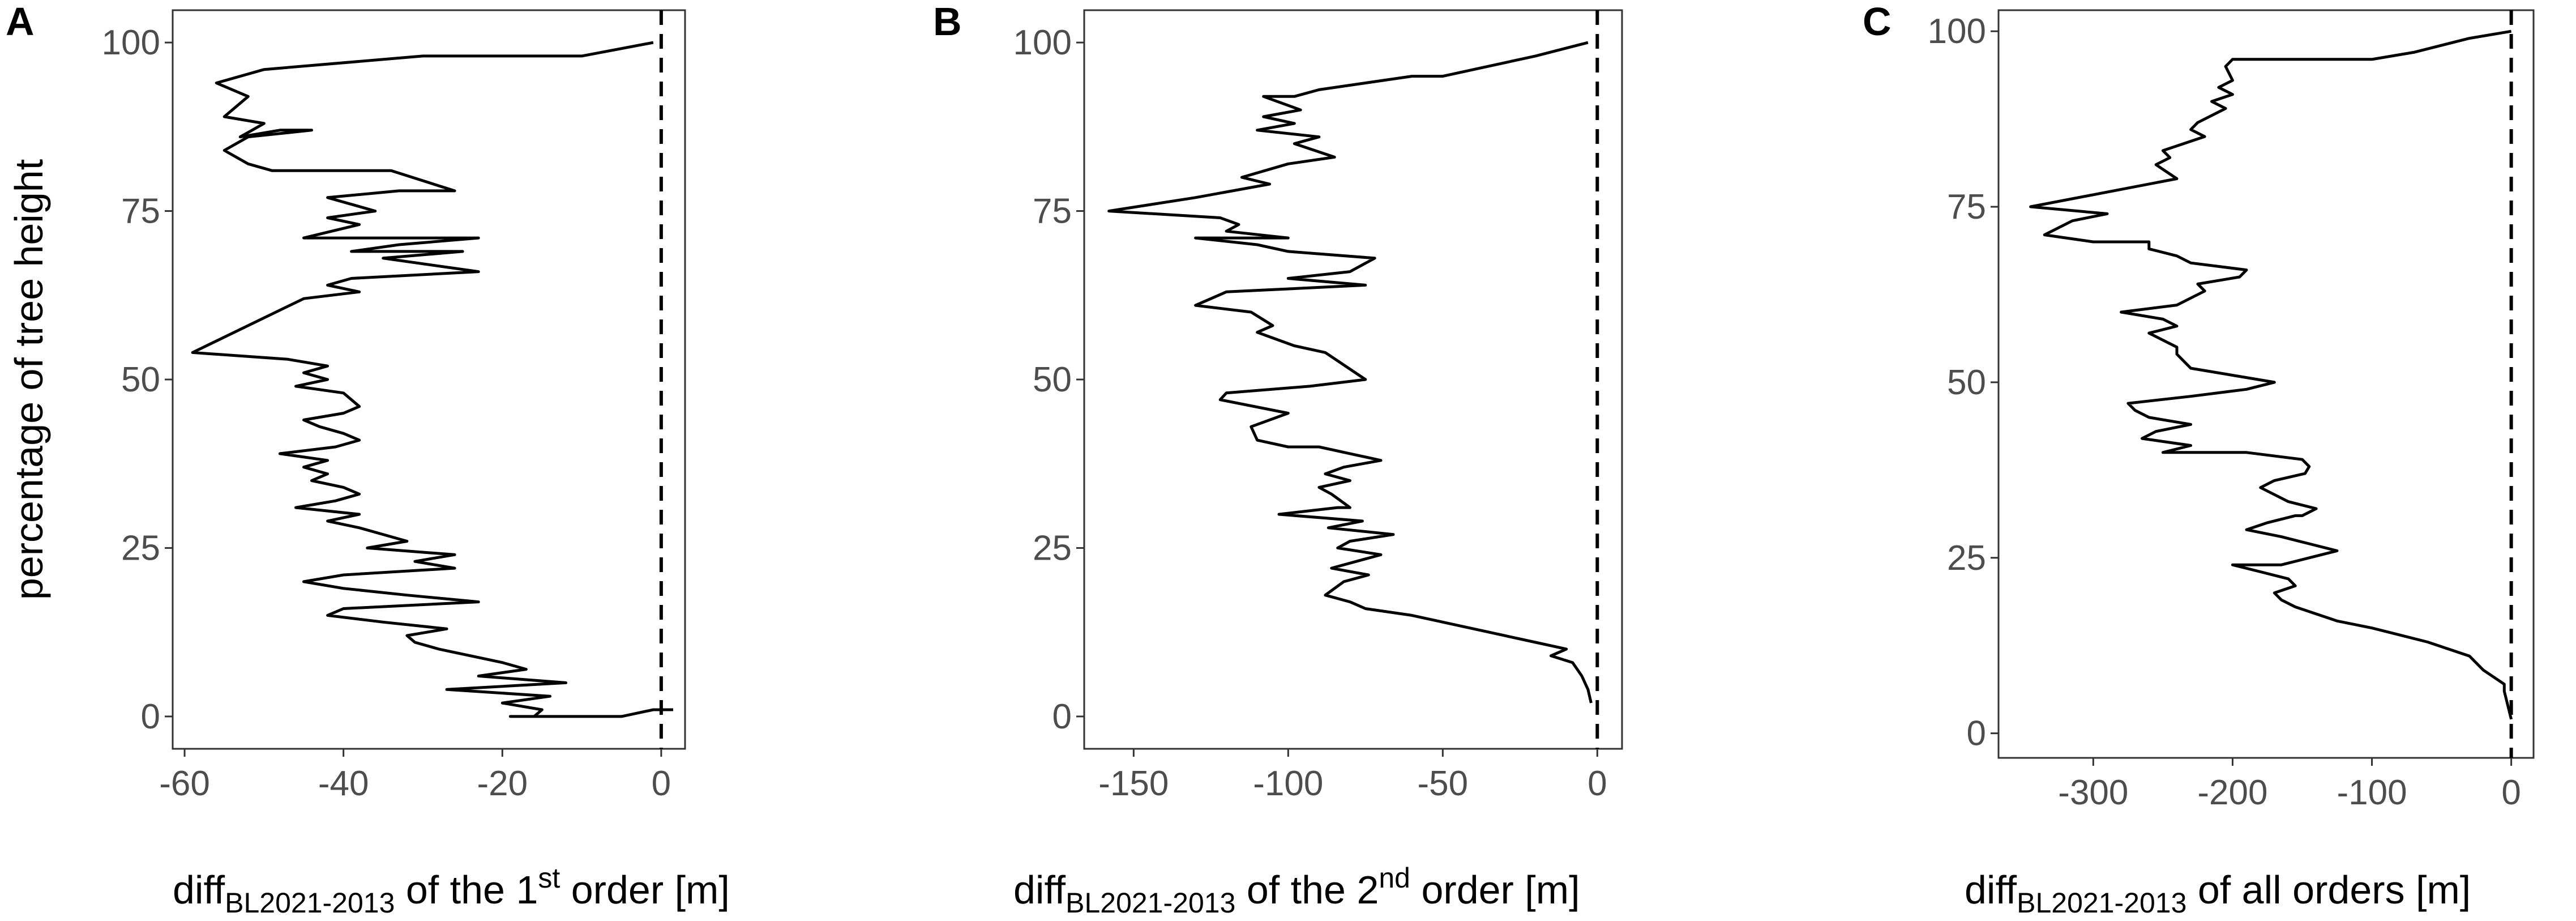 This screenshot has height=921, width=2576. What do you see at coordinates (947, 22) in the screenshot?
I see `panel-letter: B` at bounding box center [947, 22].